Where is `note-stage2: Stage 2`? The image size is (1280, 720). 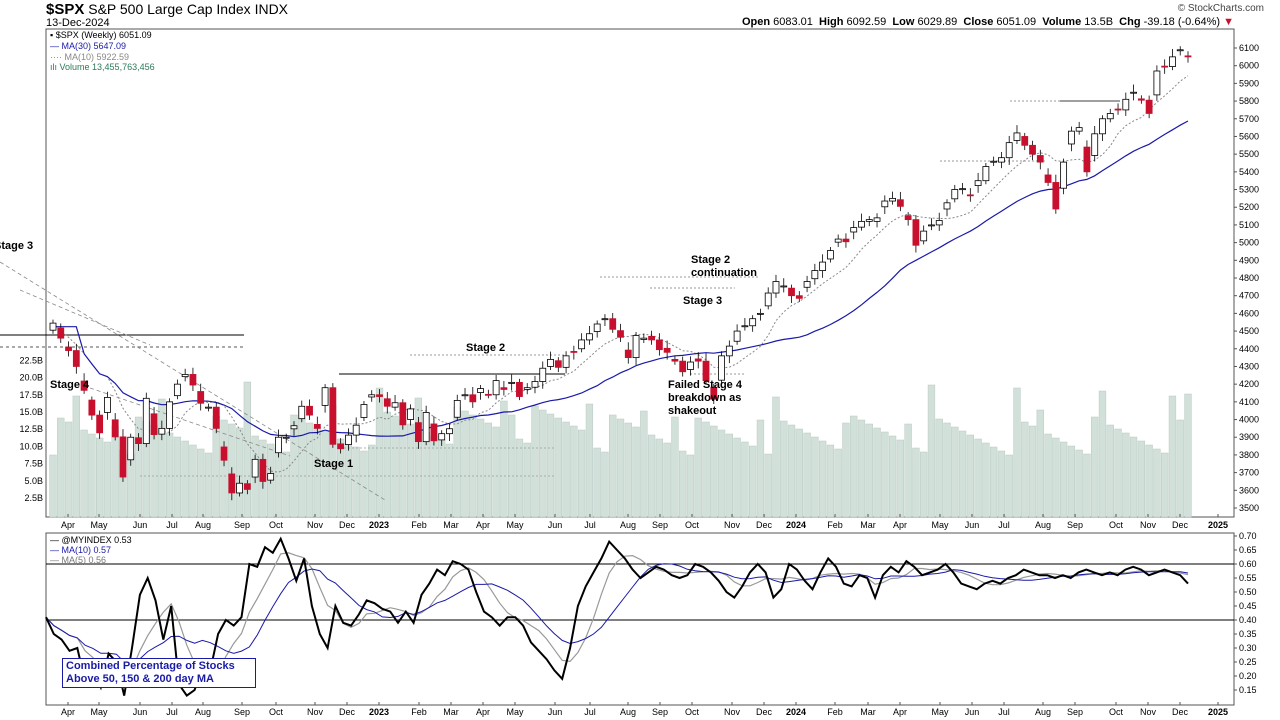 note-stage2: Stage 2 is located at coordinates (486, 348).